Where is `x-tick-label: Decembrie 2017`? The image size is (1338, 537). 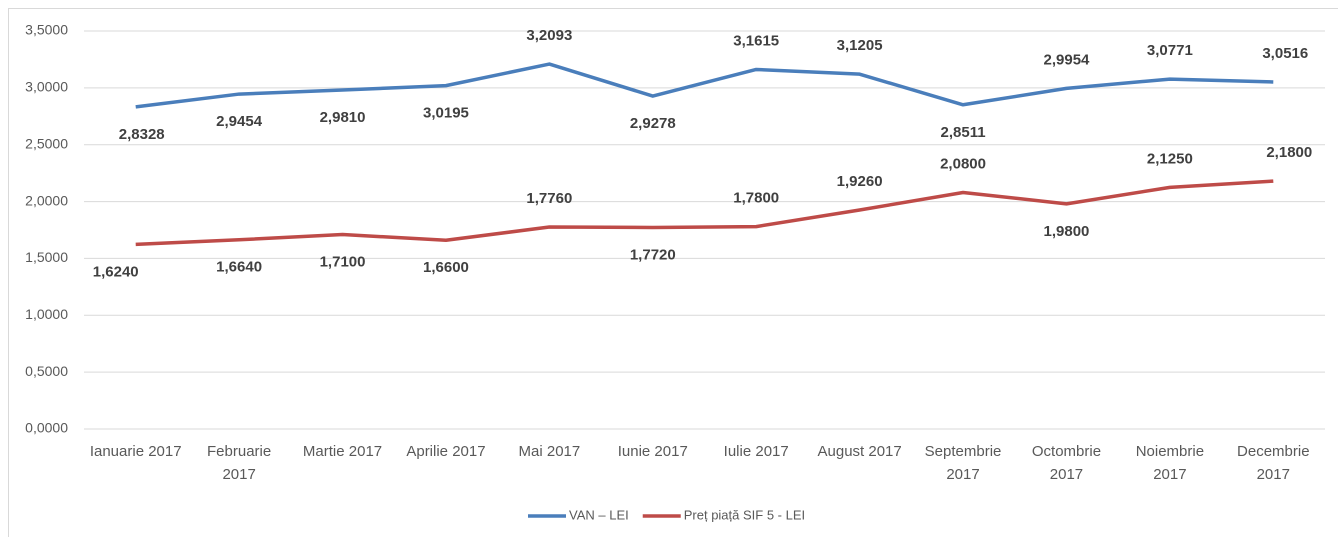 x-tick-label: Decembrie 2017 is located at coordinates (1273, 463).